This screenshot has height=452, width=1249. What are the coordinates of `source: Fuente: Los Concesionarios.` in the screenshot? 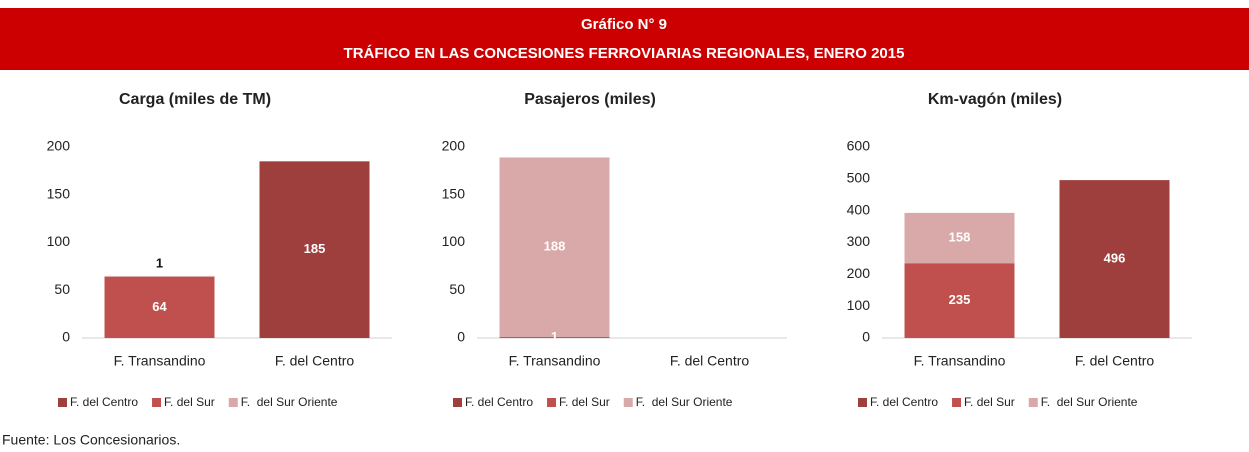 It's located at (91, 440).